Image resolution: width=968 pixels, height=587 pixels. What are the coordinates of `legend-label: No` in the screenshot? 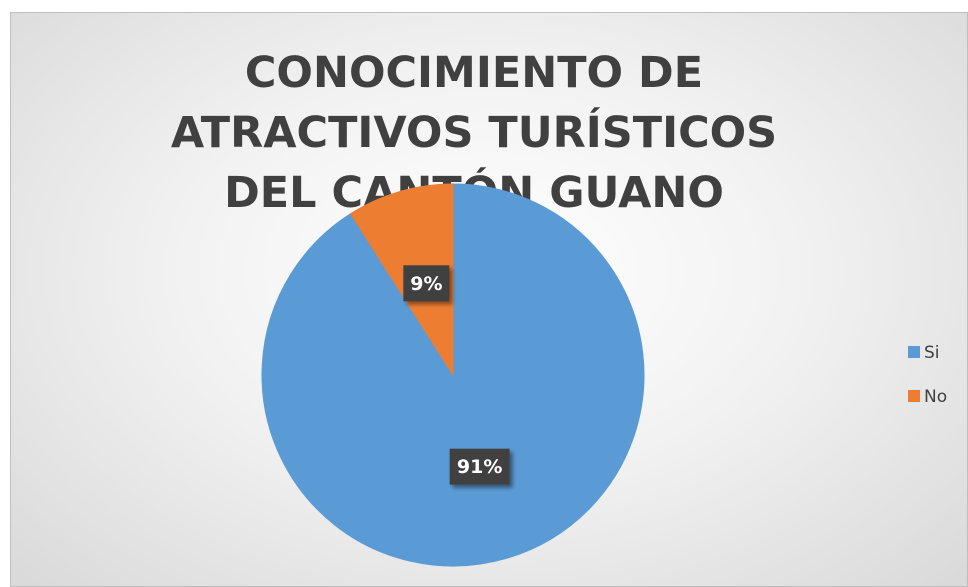 It's located at (935, 397).